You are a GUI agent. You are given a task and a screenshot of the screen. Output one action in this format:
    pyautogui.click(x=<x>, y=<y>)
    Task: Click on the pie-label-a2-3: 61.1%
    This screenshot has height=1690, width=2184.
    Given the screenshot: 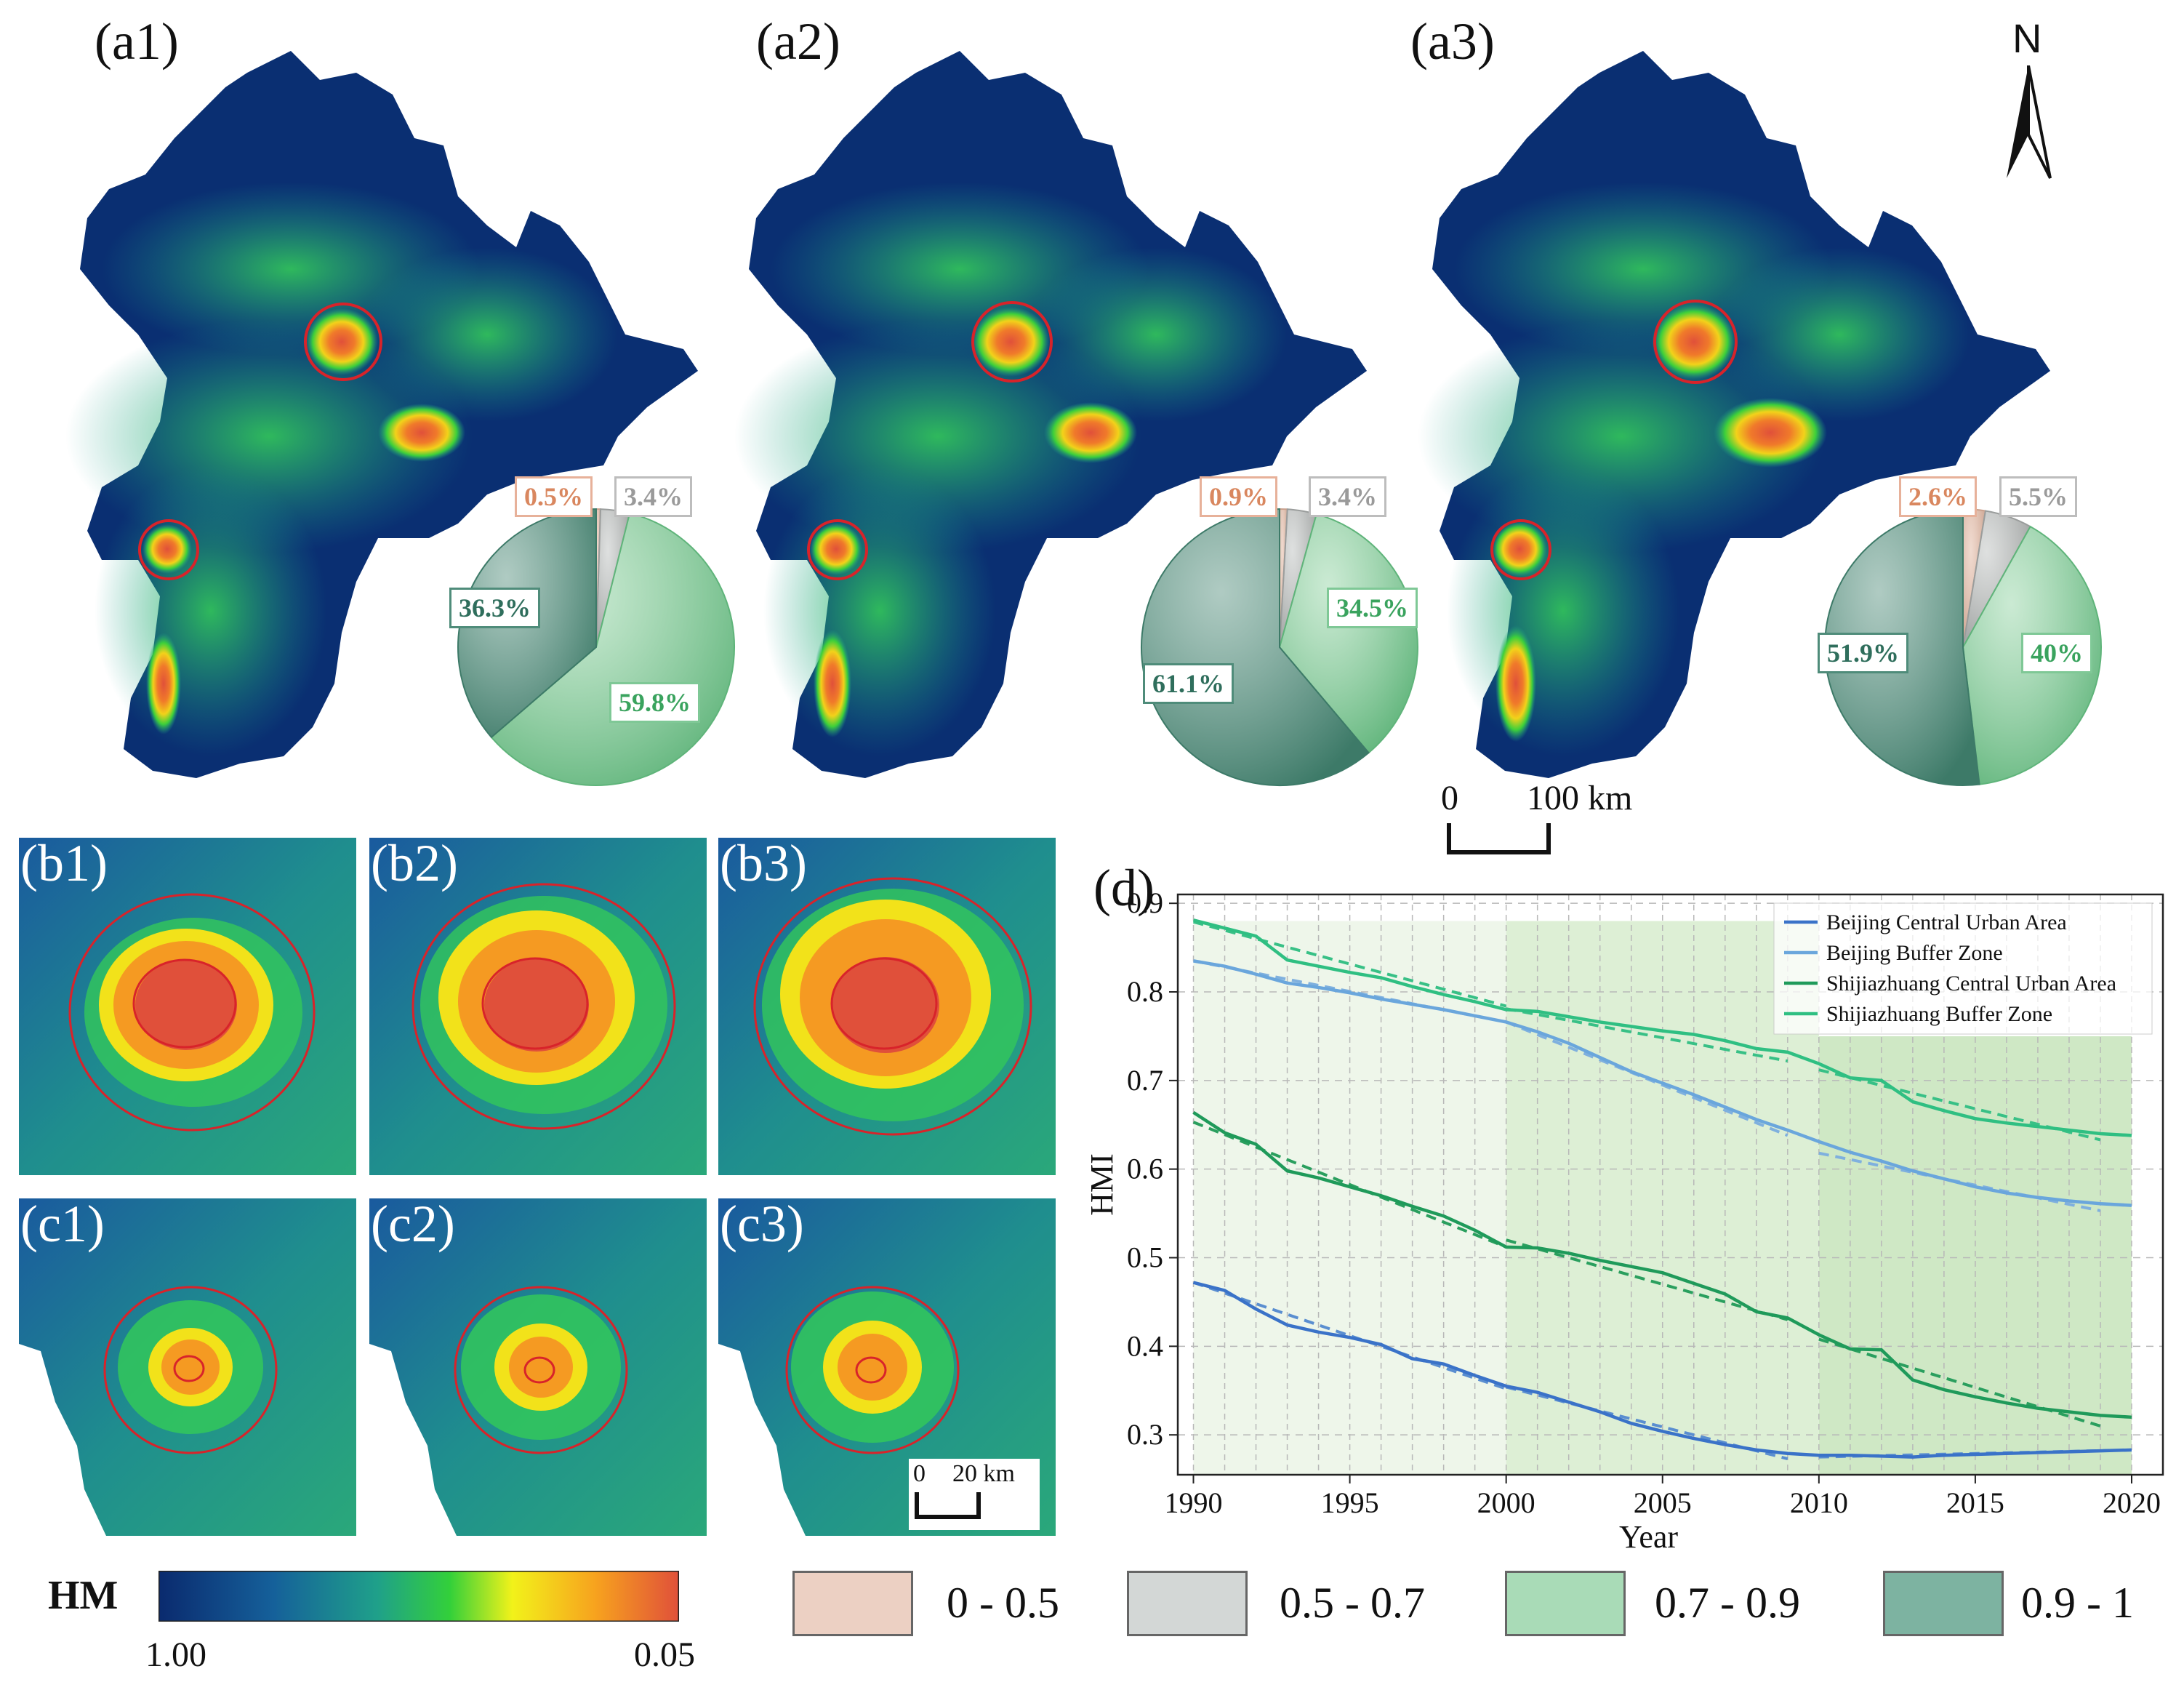 What is the action you would take?
    pyautogui.click(x=1188, y=683)
    